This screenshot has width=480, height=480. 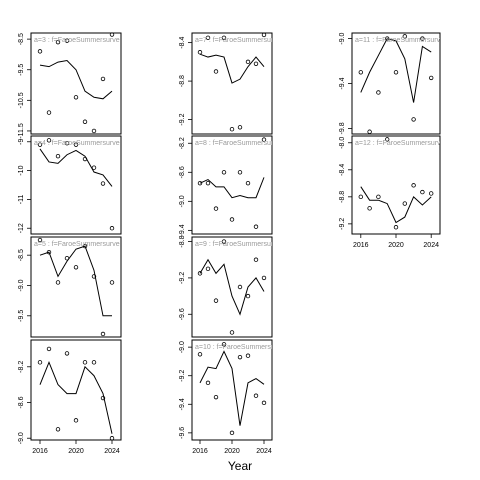 I want to click on panel-a4: -9 -10 -11 -12 a=4 : f=FaroeSummersurve, so click(x=70, y=185).